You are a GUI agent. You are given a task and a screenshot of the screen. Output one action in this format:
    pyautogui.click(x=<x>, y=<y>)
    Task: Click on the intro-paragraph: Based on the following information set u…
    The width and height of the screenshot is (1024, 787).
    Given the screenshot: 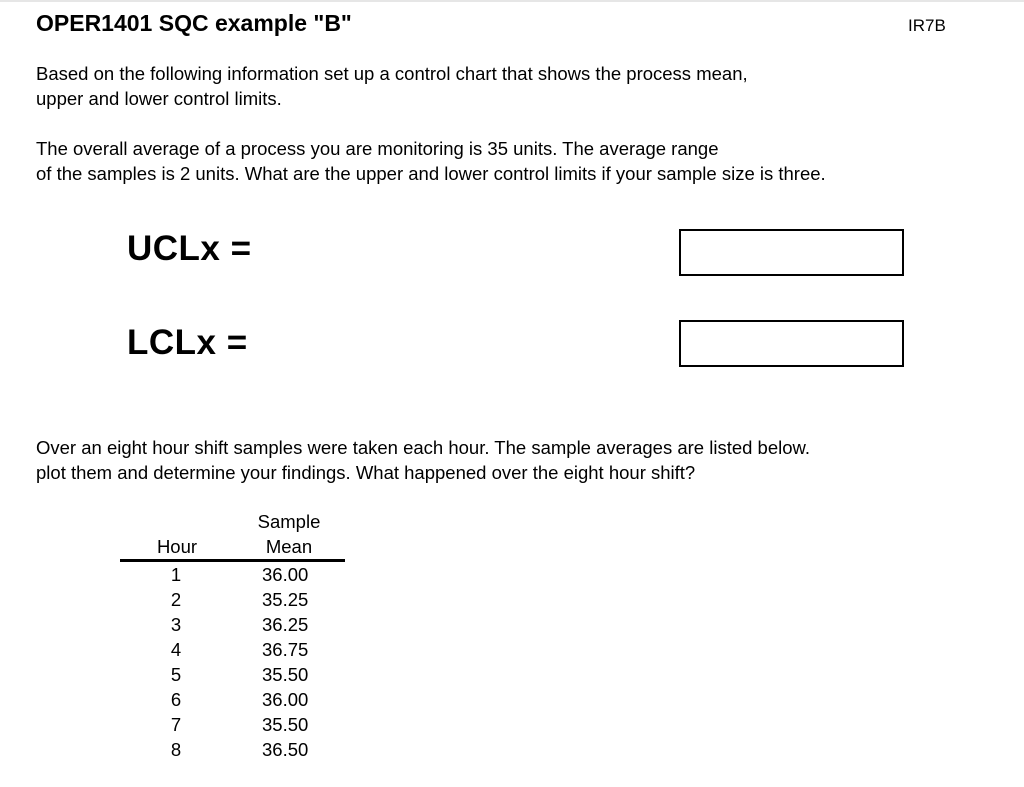 What is the action you would take?
    pyautogui.click(x=392, y=86)
    